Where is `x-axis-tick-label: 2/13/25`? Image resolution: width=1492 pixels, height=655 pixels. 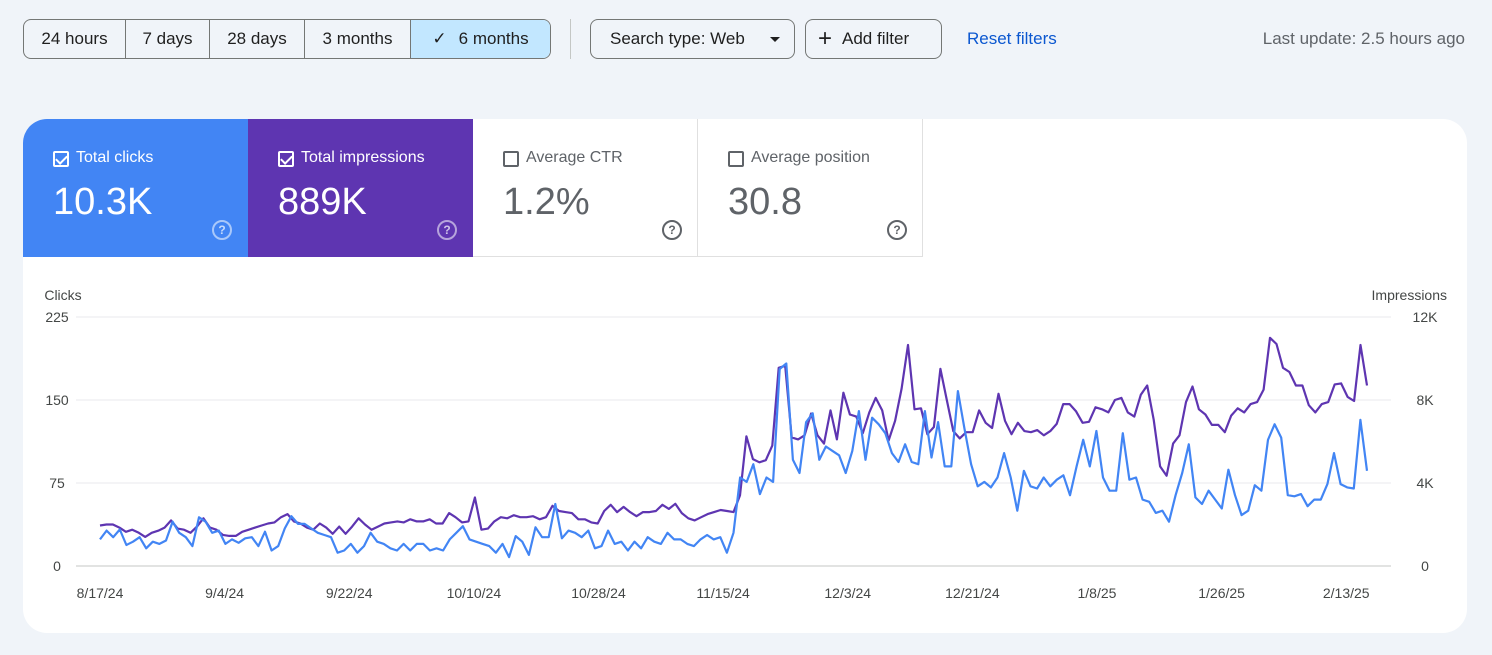 x-axis-tick-label: 2/13/25 is located at coordinates (1346, 593).